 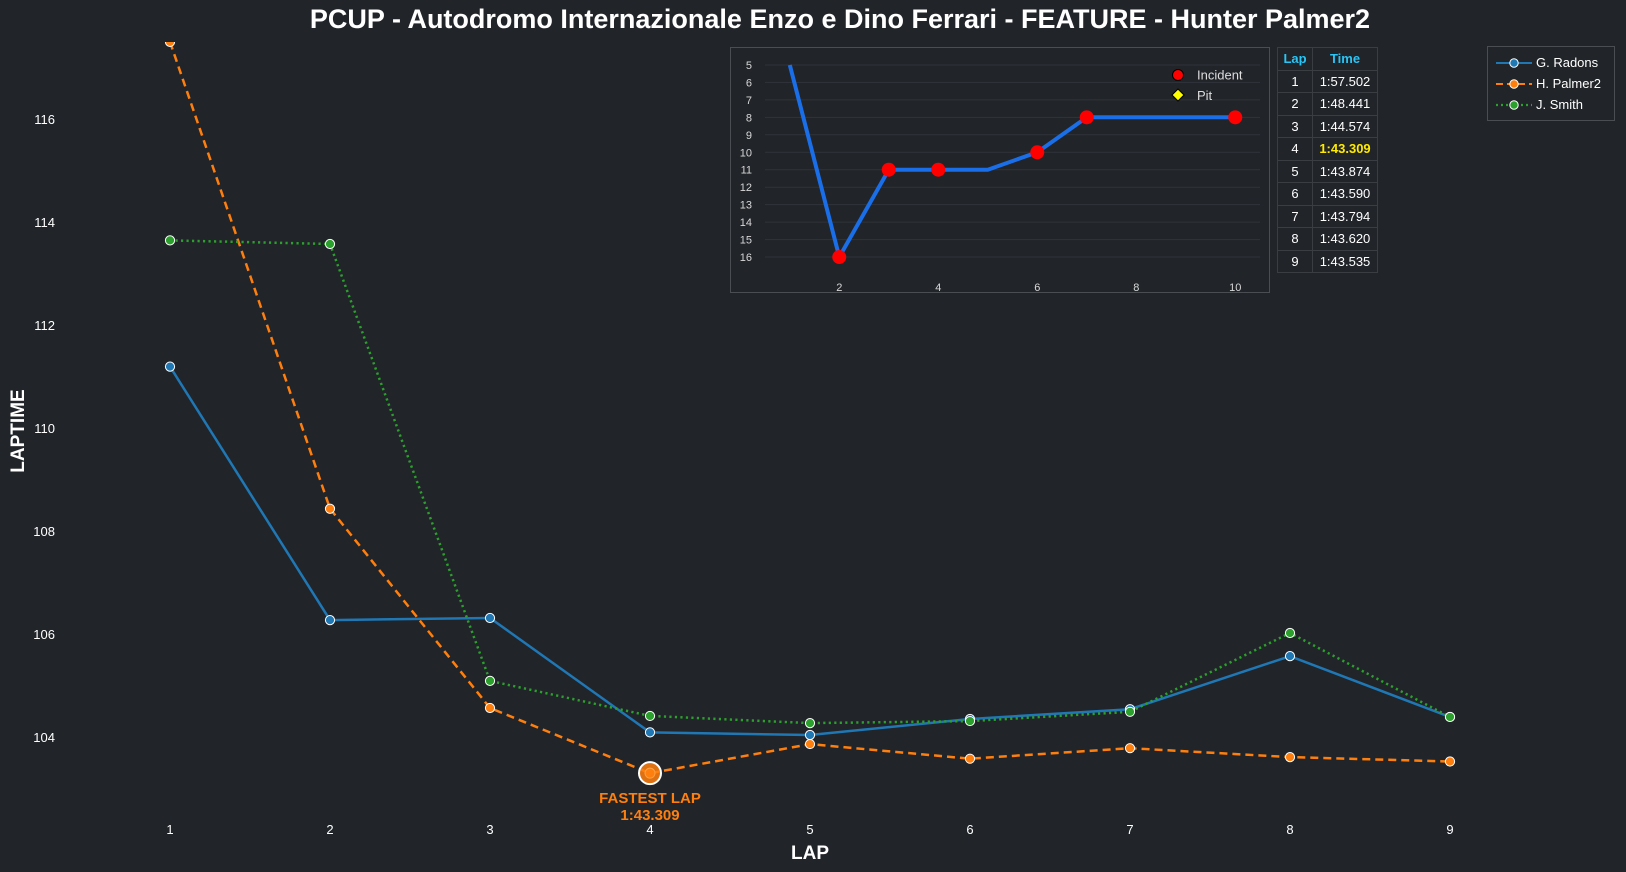 I want to click on inset-y-tick-label: 10, so click(x=746, y=153).